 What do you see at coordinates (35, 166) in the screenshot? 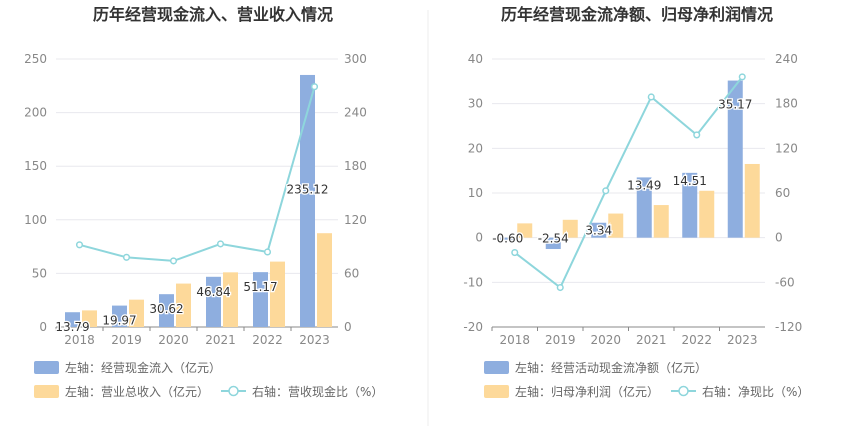
I see `left-axis-tick: 150` at bounding box center [35, 166].